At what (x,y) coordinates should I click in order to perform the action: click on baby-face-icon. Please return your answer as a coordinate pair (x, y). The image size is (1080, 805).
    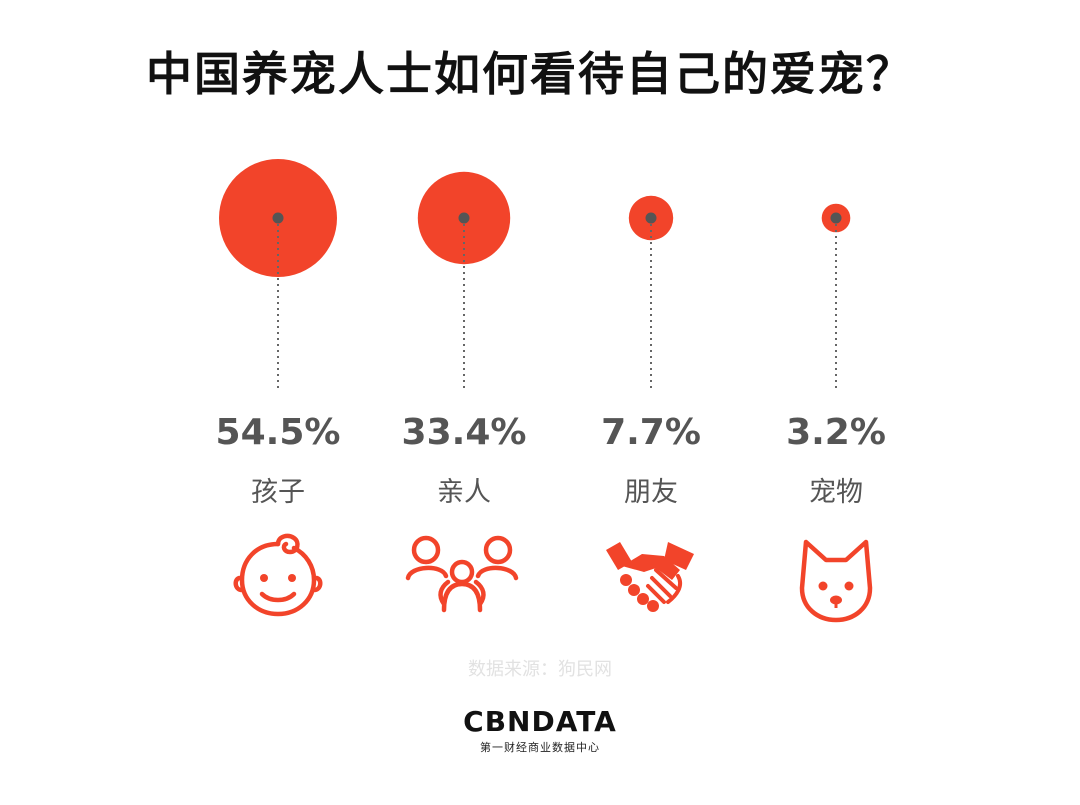
    Looking at the image, I should click on (278, 575).